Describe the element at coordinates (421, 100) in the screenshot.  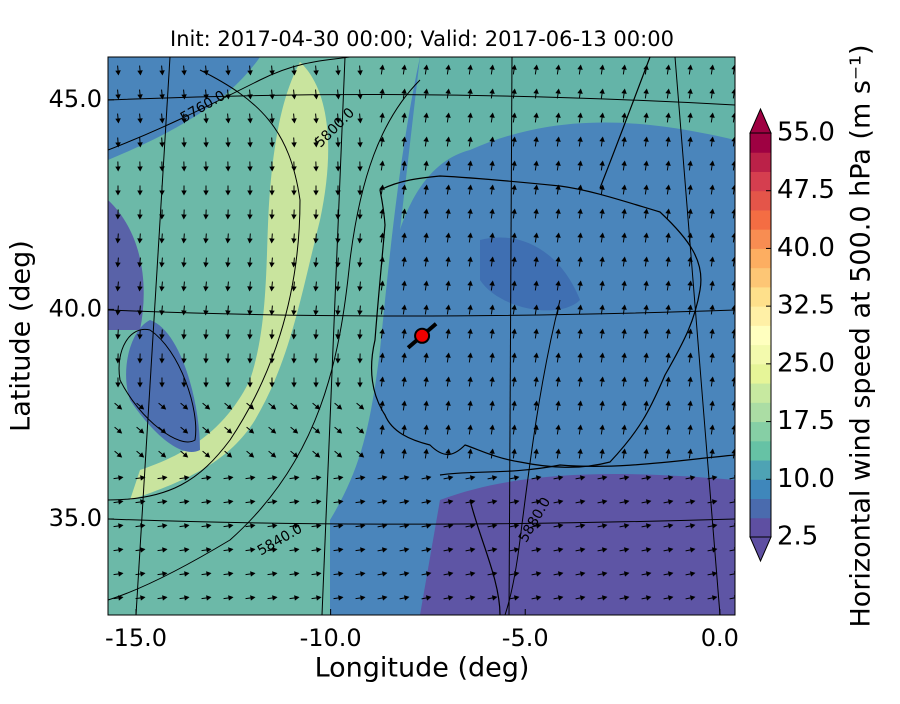
I see `graticule-line` at that location.